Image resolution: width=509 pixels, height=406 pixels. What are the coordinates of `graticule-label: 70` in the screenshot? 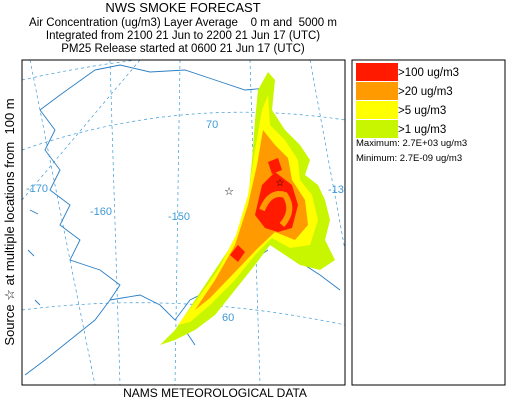 It's located at (212, 125).